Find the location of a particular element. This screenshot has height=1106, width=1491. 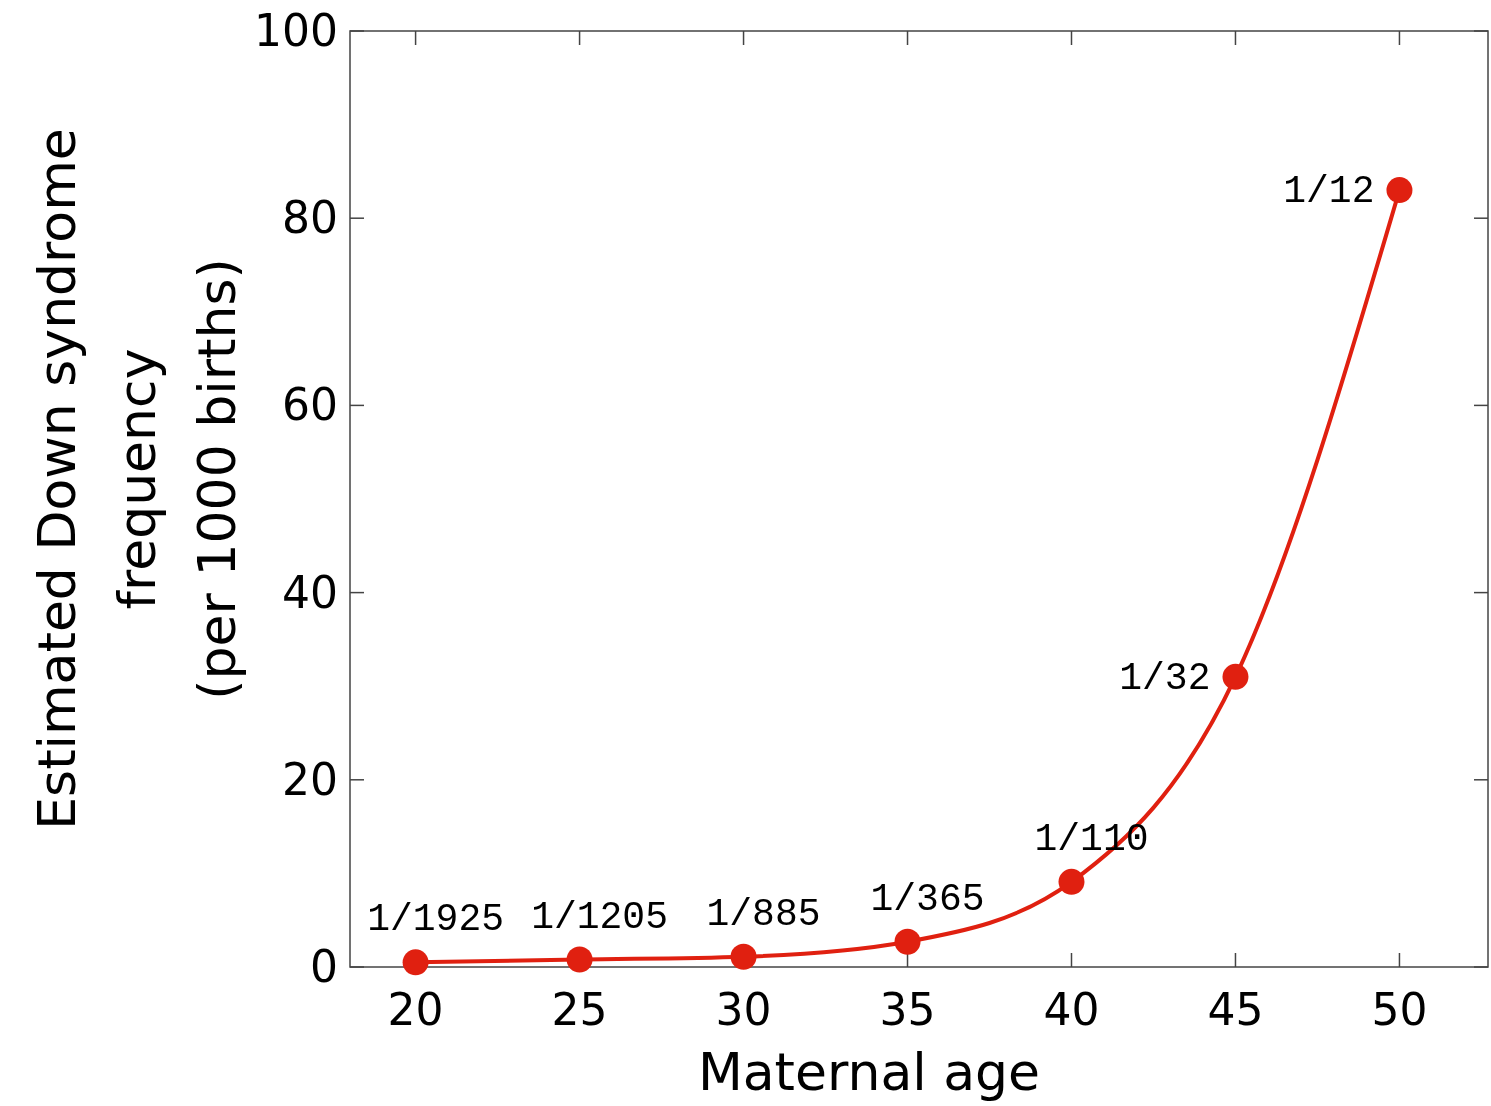

y-tick-label: 80 is located at coordinates (310, 218).